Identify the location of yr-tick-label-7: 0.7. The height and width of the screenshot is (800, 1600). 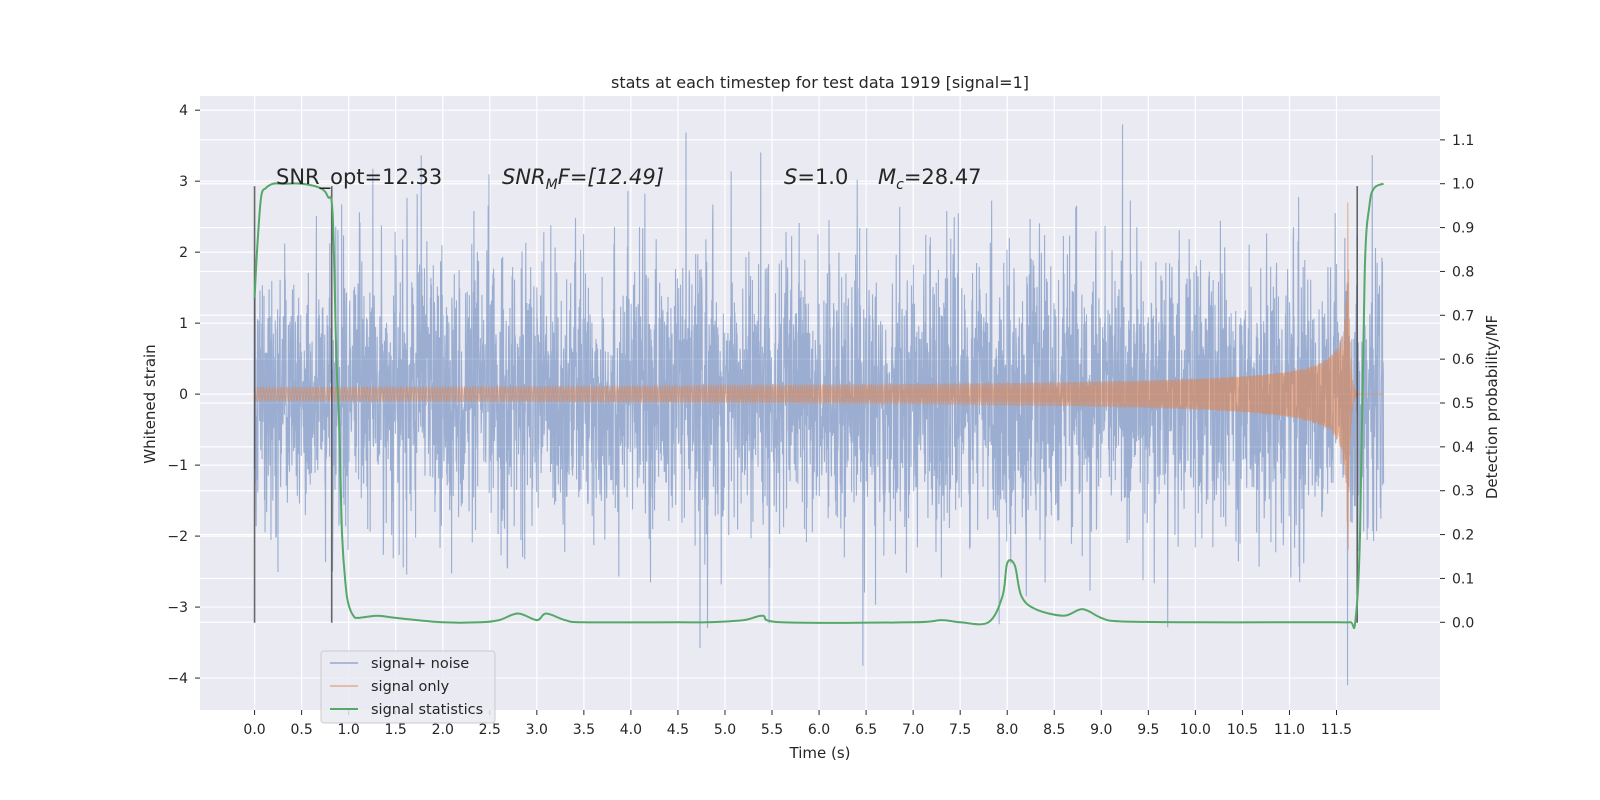
(1463, 316).